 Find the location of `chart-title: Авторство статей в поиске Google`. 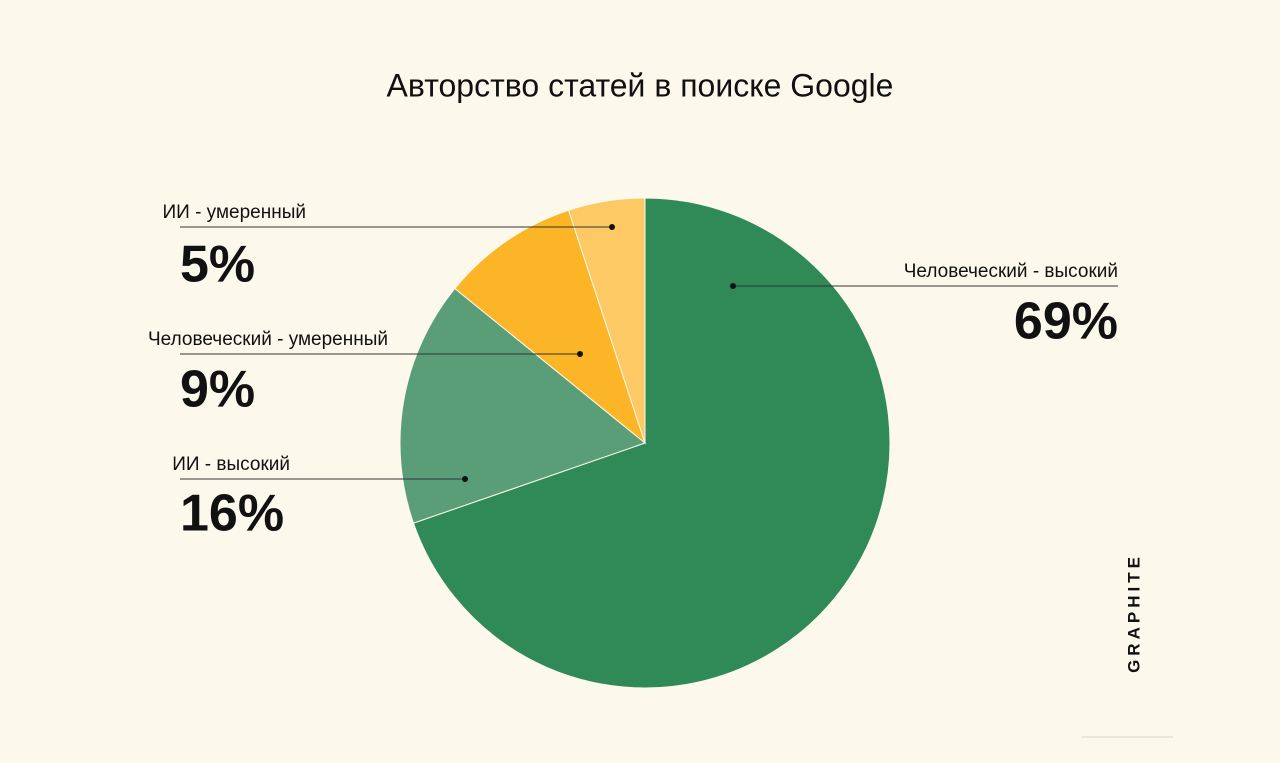

chart-title: Авторство статей в поиске Google is located at coordinates (640, 85).